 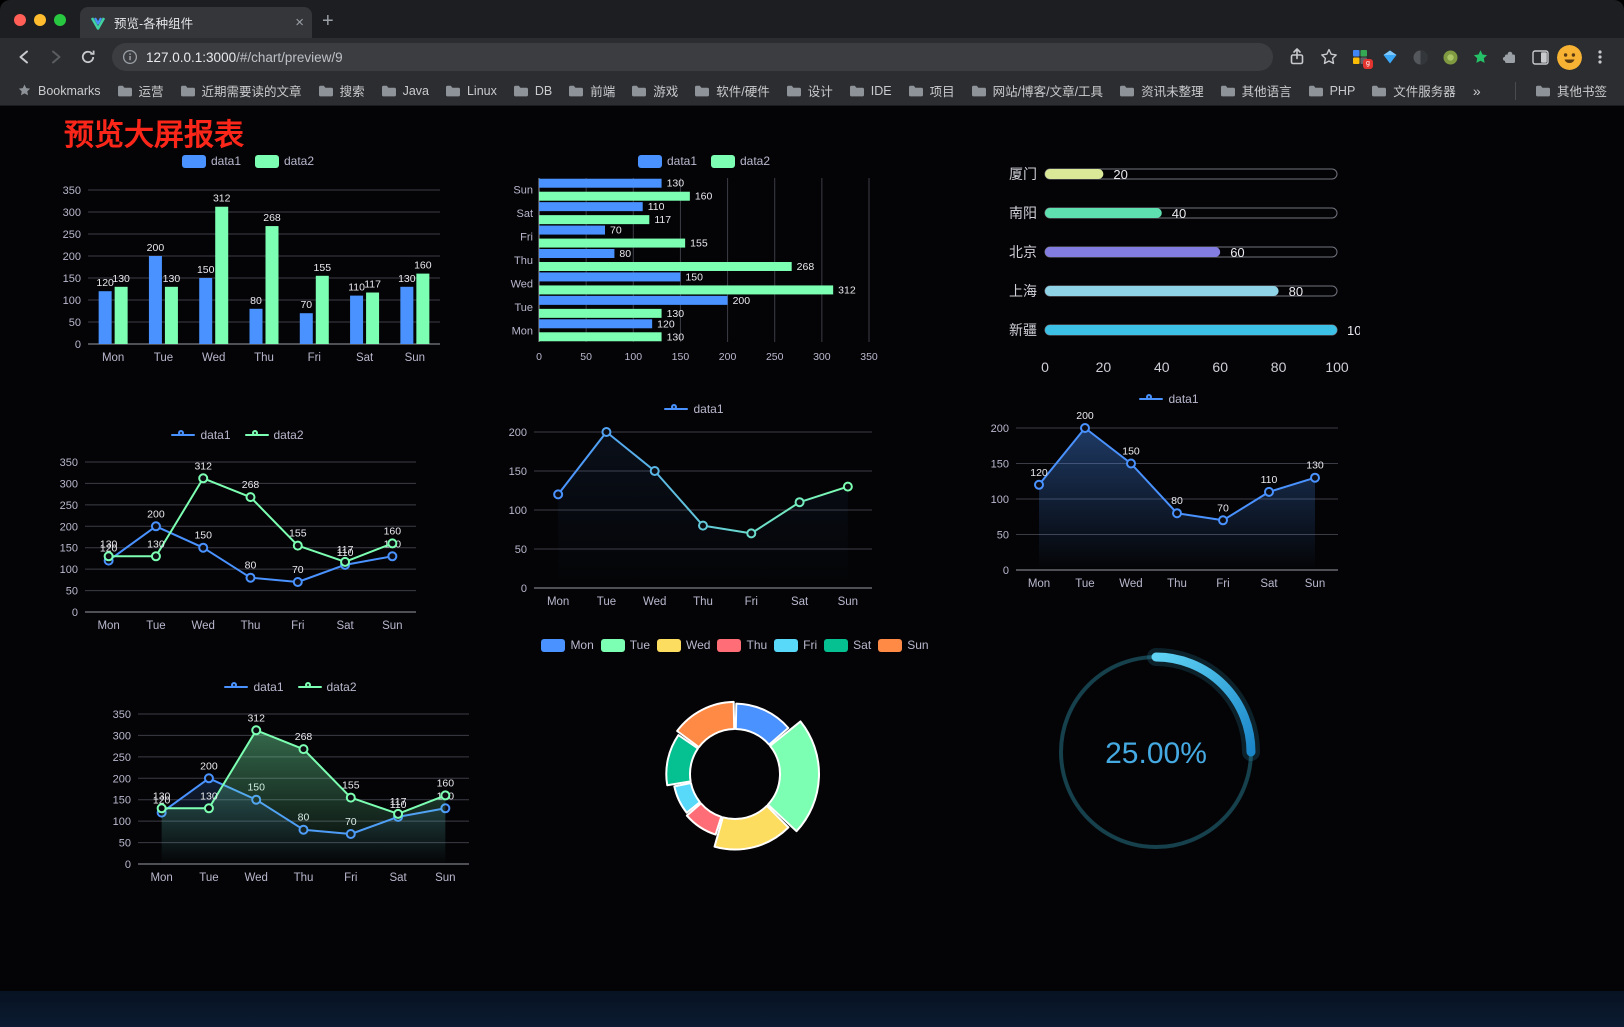 What do you see at coordinates (1037, 90) in the screenshot?
I see `bookmark-item: 网站/博客/文章/工具` at bounding box center [1037, 90].